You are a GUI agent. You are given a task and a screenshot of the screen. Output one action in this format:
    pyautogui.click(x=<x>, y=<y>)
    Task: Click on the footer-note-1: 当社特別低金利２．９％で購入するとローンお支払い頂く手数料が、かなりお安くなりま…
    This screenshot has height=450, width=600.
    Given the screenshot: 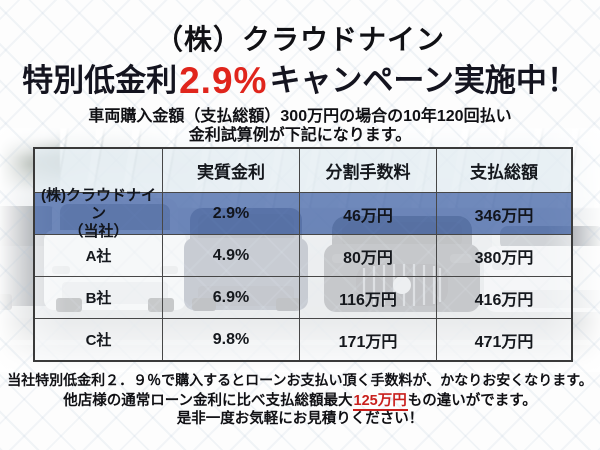 What is the action you would take?
    pyautogui.click(x=300, y=380)
    